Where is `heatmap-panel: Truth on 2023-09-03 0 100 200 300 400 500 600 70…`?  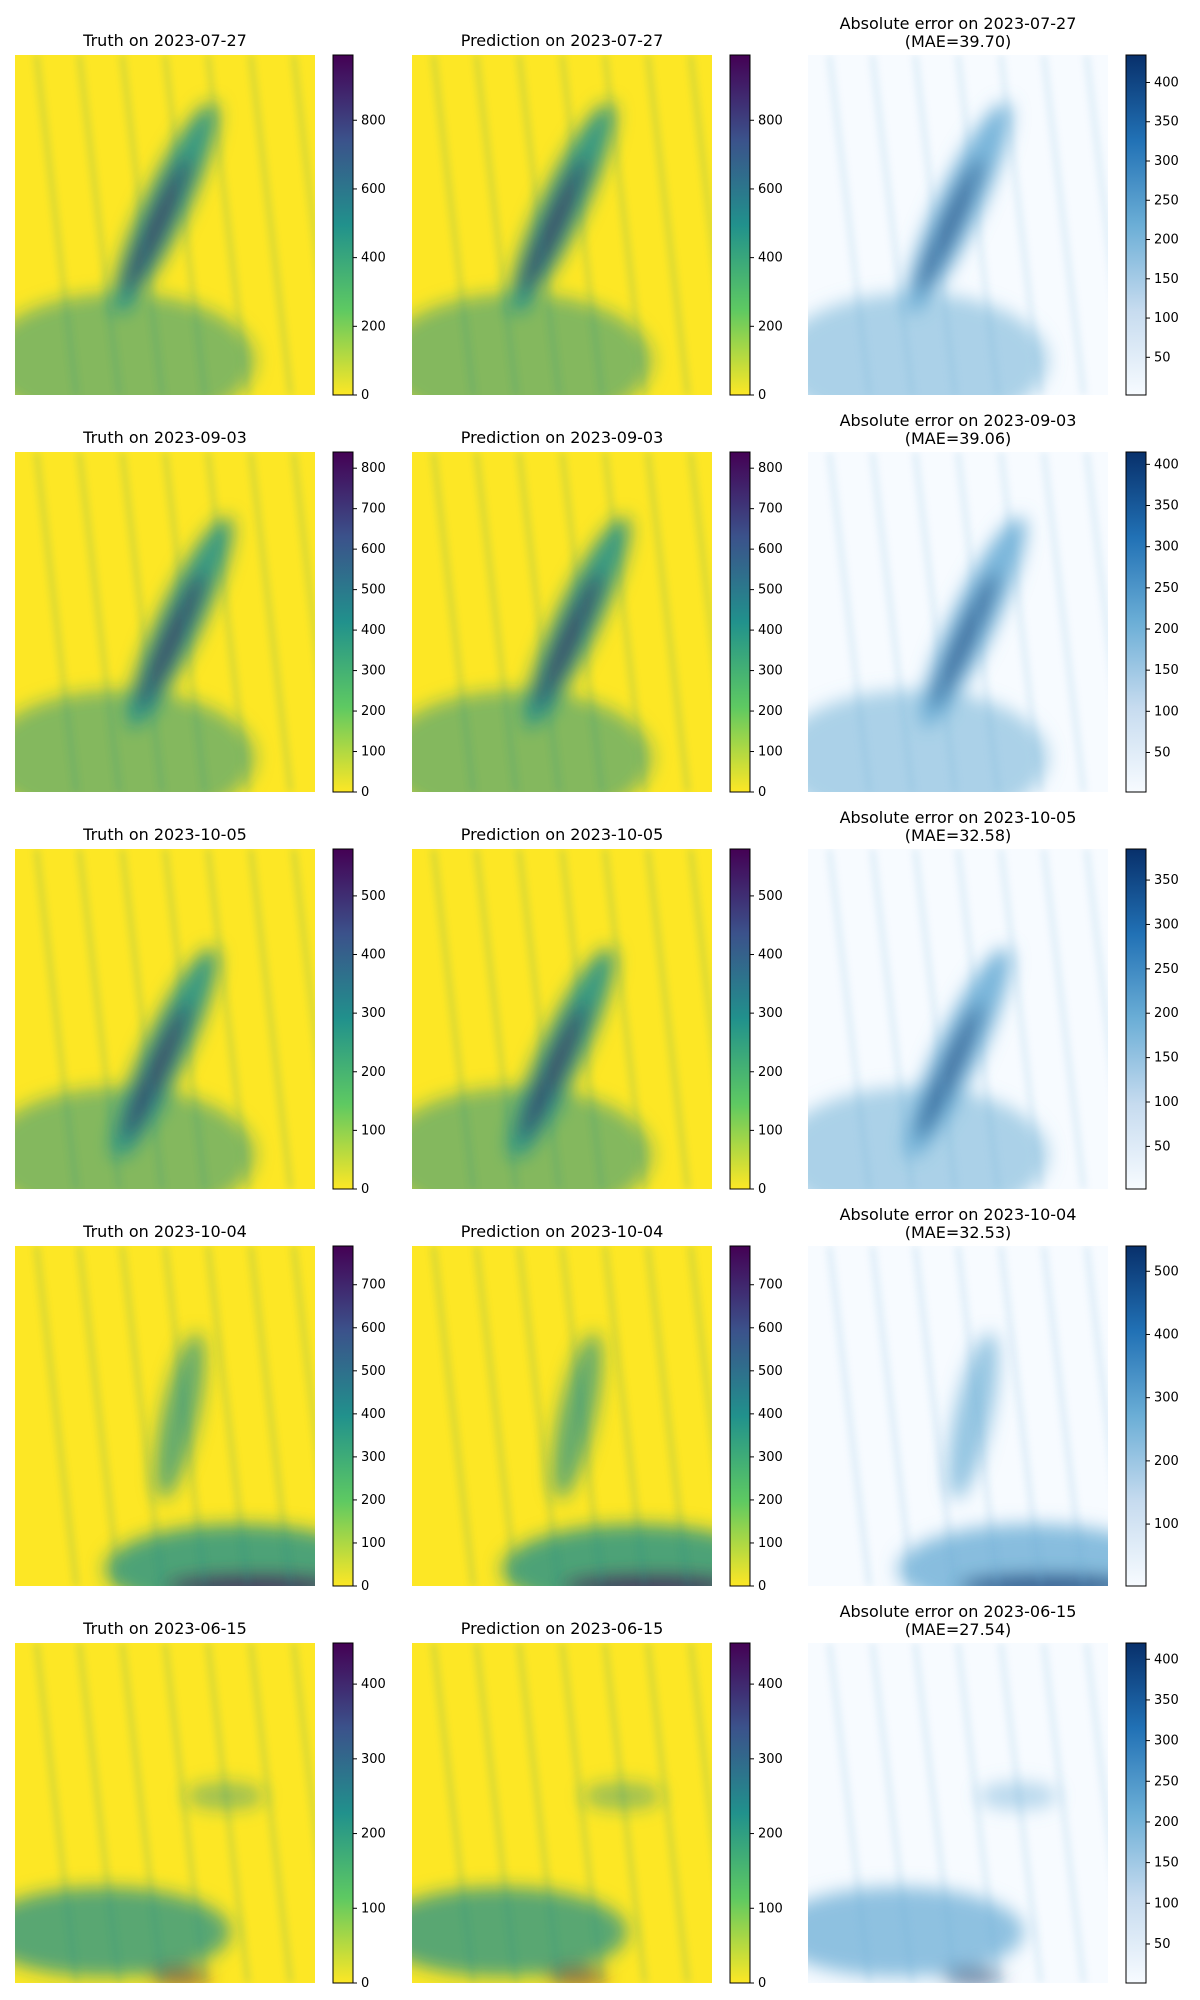 heatmap-panel: Truth on 2023-09-03 0 100 200 300 400 500 600 70… is located at coordinates (200, 614).